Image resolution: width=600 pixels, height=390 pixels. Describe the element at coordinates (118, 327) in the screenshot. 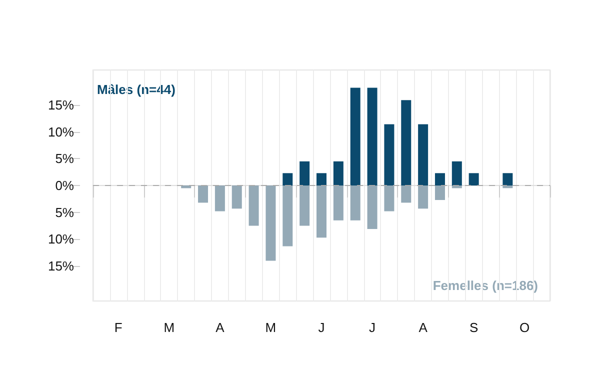

I see `x-tick-label: F` at that location.